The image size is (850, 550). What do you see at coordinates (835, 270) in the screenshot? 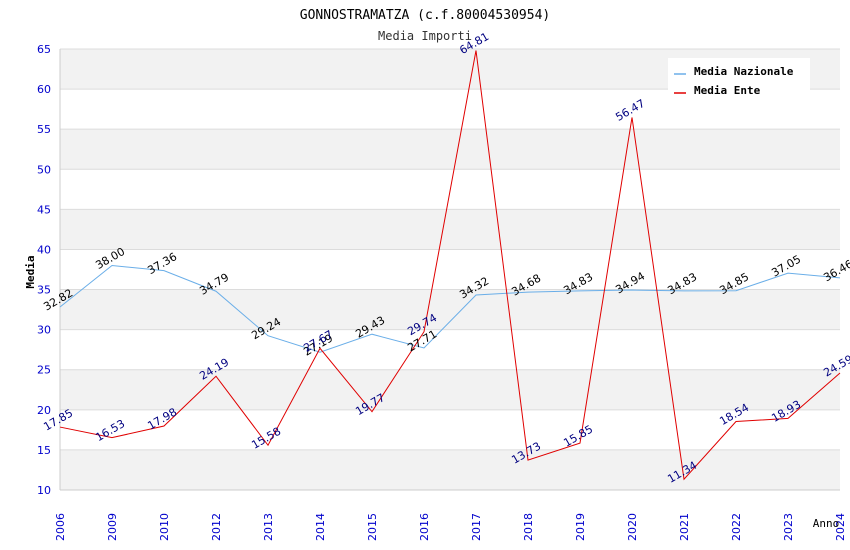
I see `data-label: 36.46` at bounding box center [835, 270].